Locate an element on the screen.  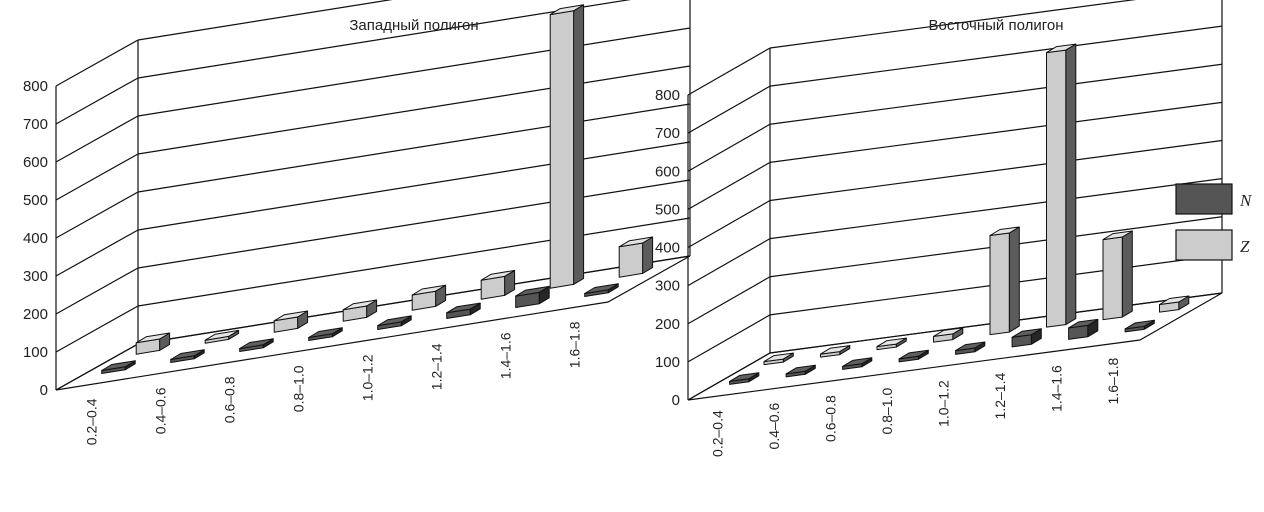
bar-Z-0.2–0.4 is located at coordinates (778, 359).